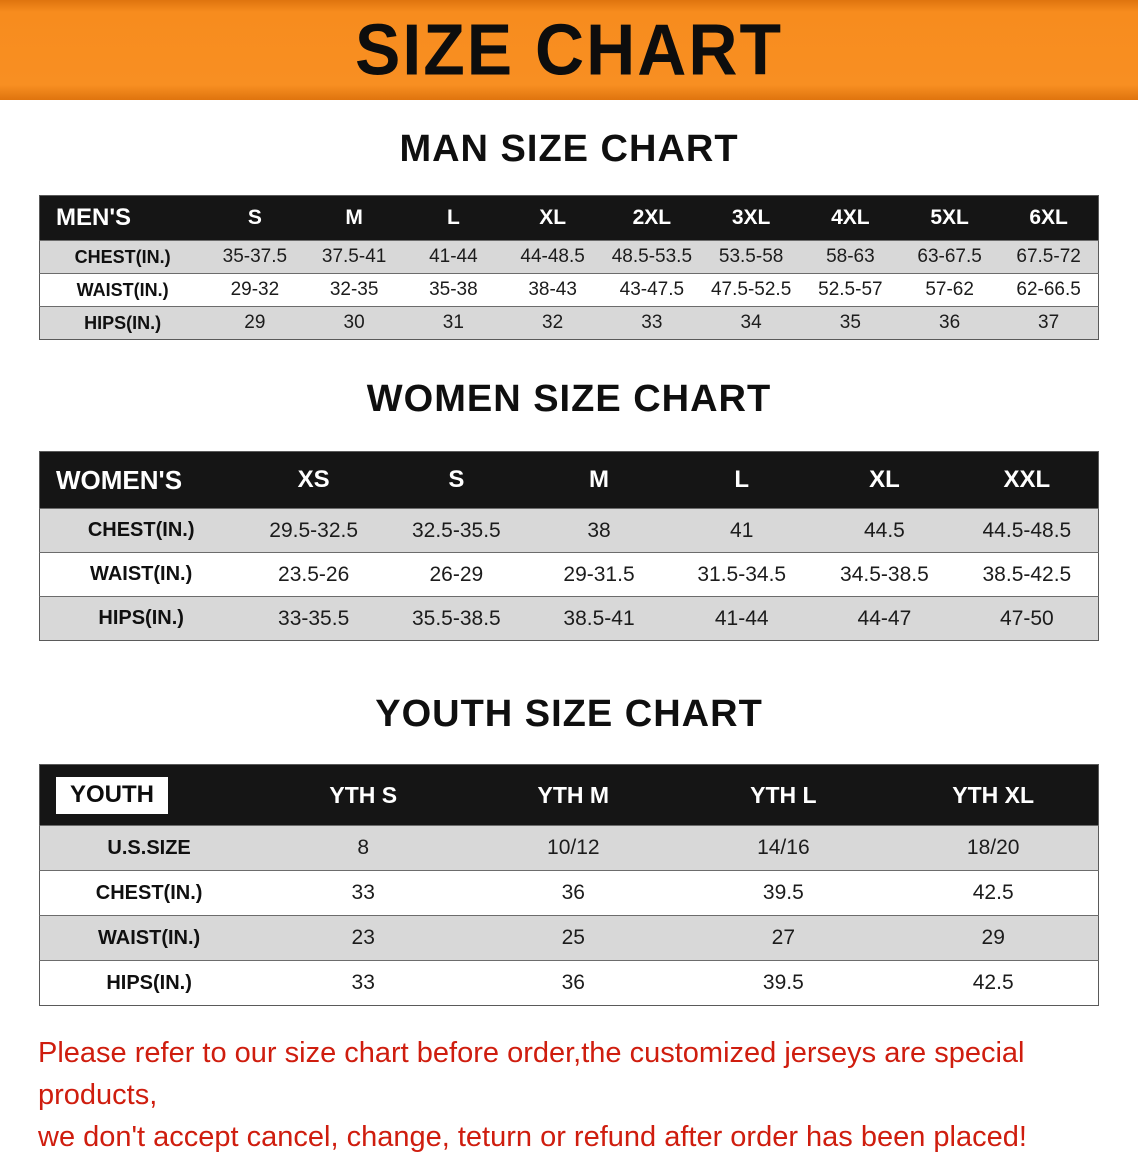 Image resolution: width=1138 pixels, height=1158 pixels. What do you see at coordinates (553, 322) in the screenshot?
I see `data-cell: 32` at bounding box center [553, 322].